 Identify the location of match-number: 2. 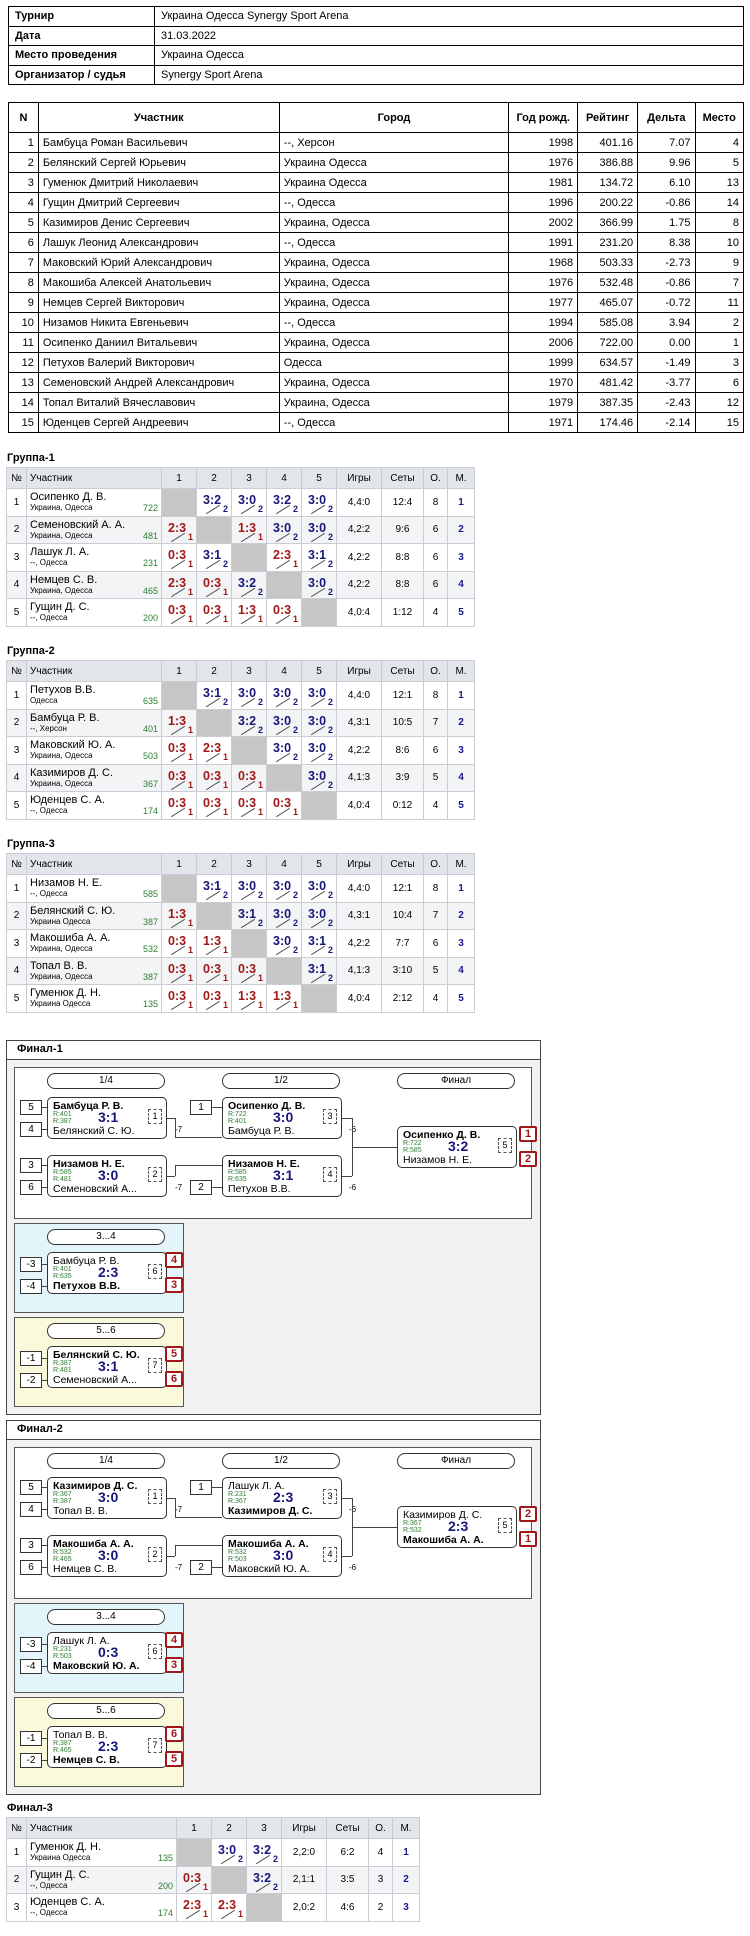
(155, 1554).